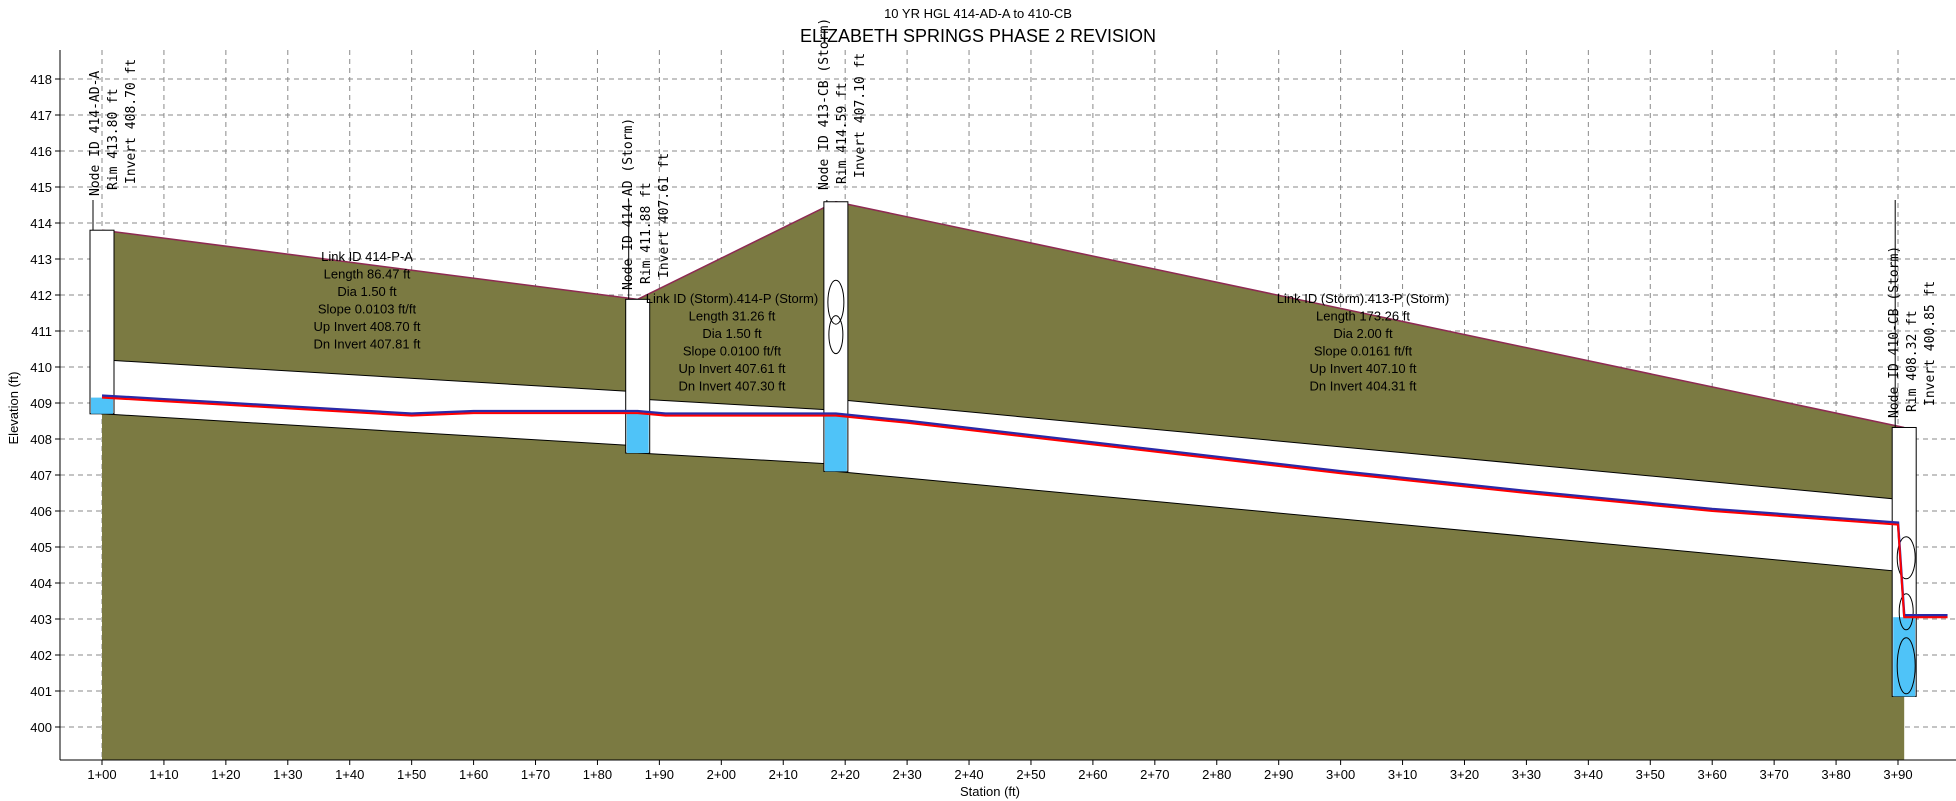 This screenshot has height=801, width=1956. I want to click on x-tick-label: 3+30, so click(1526, 774).